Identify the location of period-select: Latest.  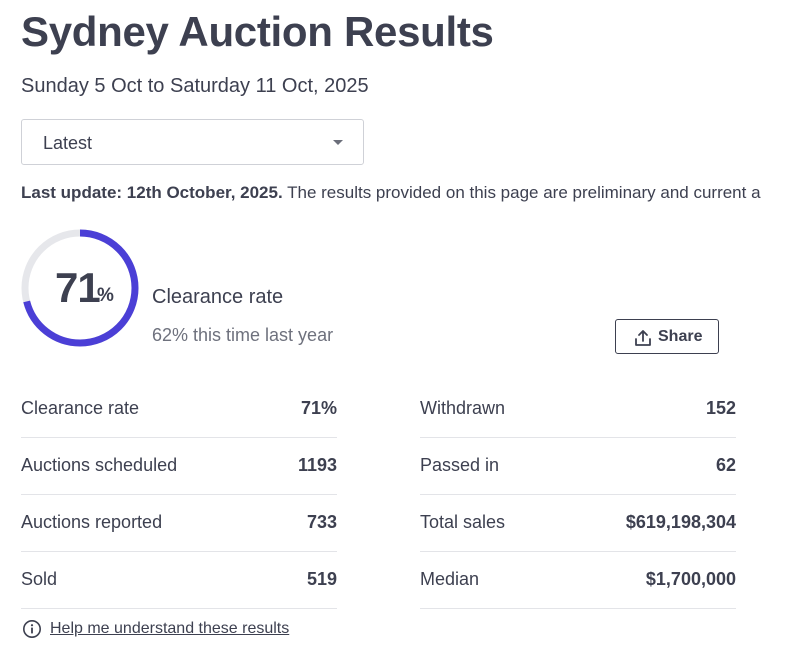
(192, 142).